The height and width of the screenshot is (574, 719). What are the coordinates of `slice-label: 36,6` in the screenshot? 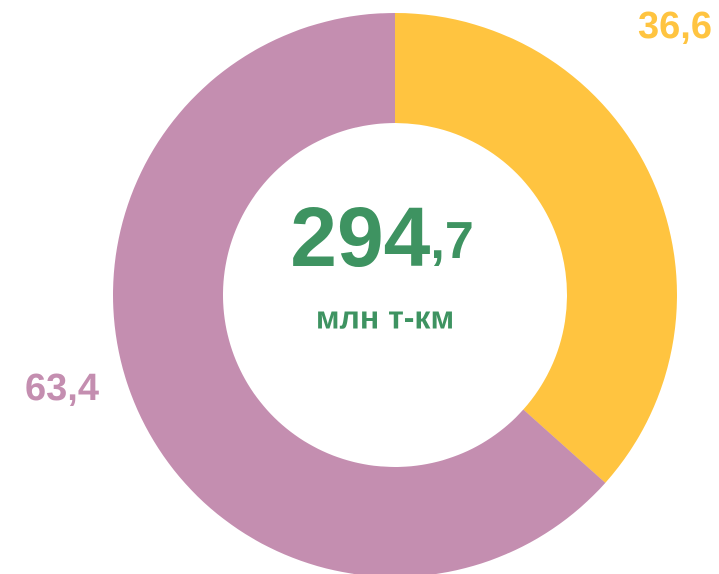 It's located at (675, 26).